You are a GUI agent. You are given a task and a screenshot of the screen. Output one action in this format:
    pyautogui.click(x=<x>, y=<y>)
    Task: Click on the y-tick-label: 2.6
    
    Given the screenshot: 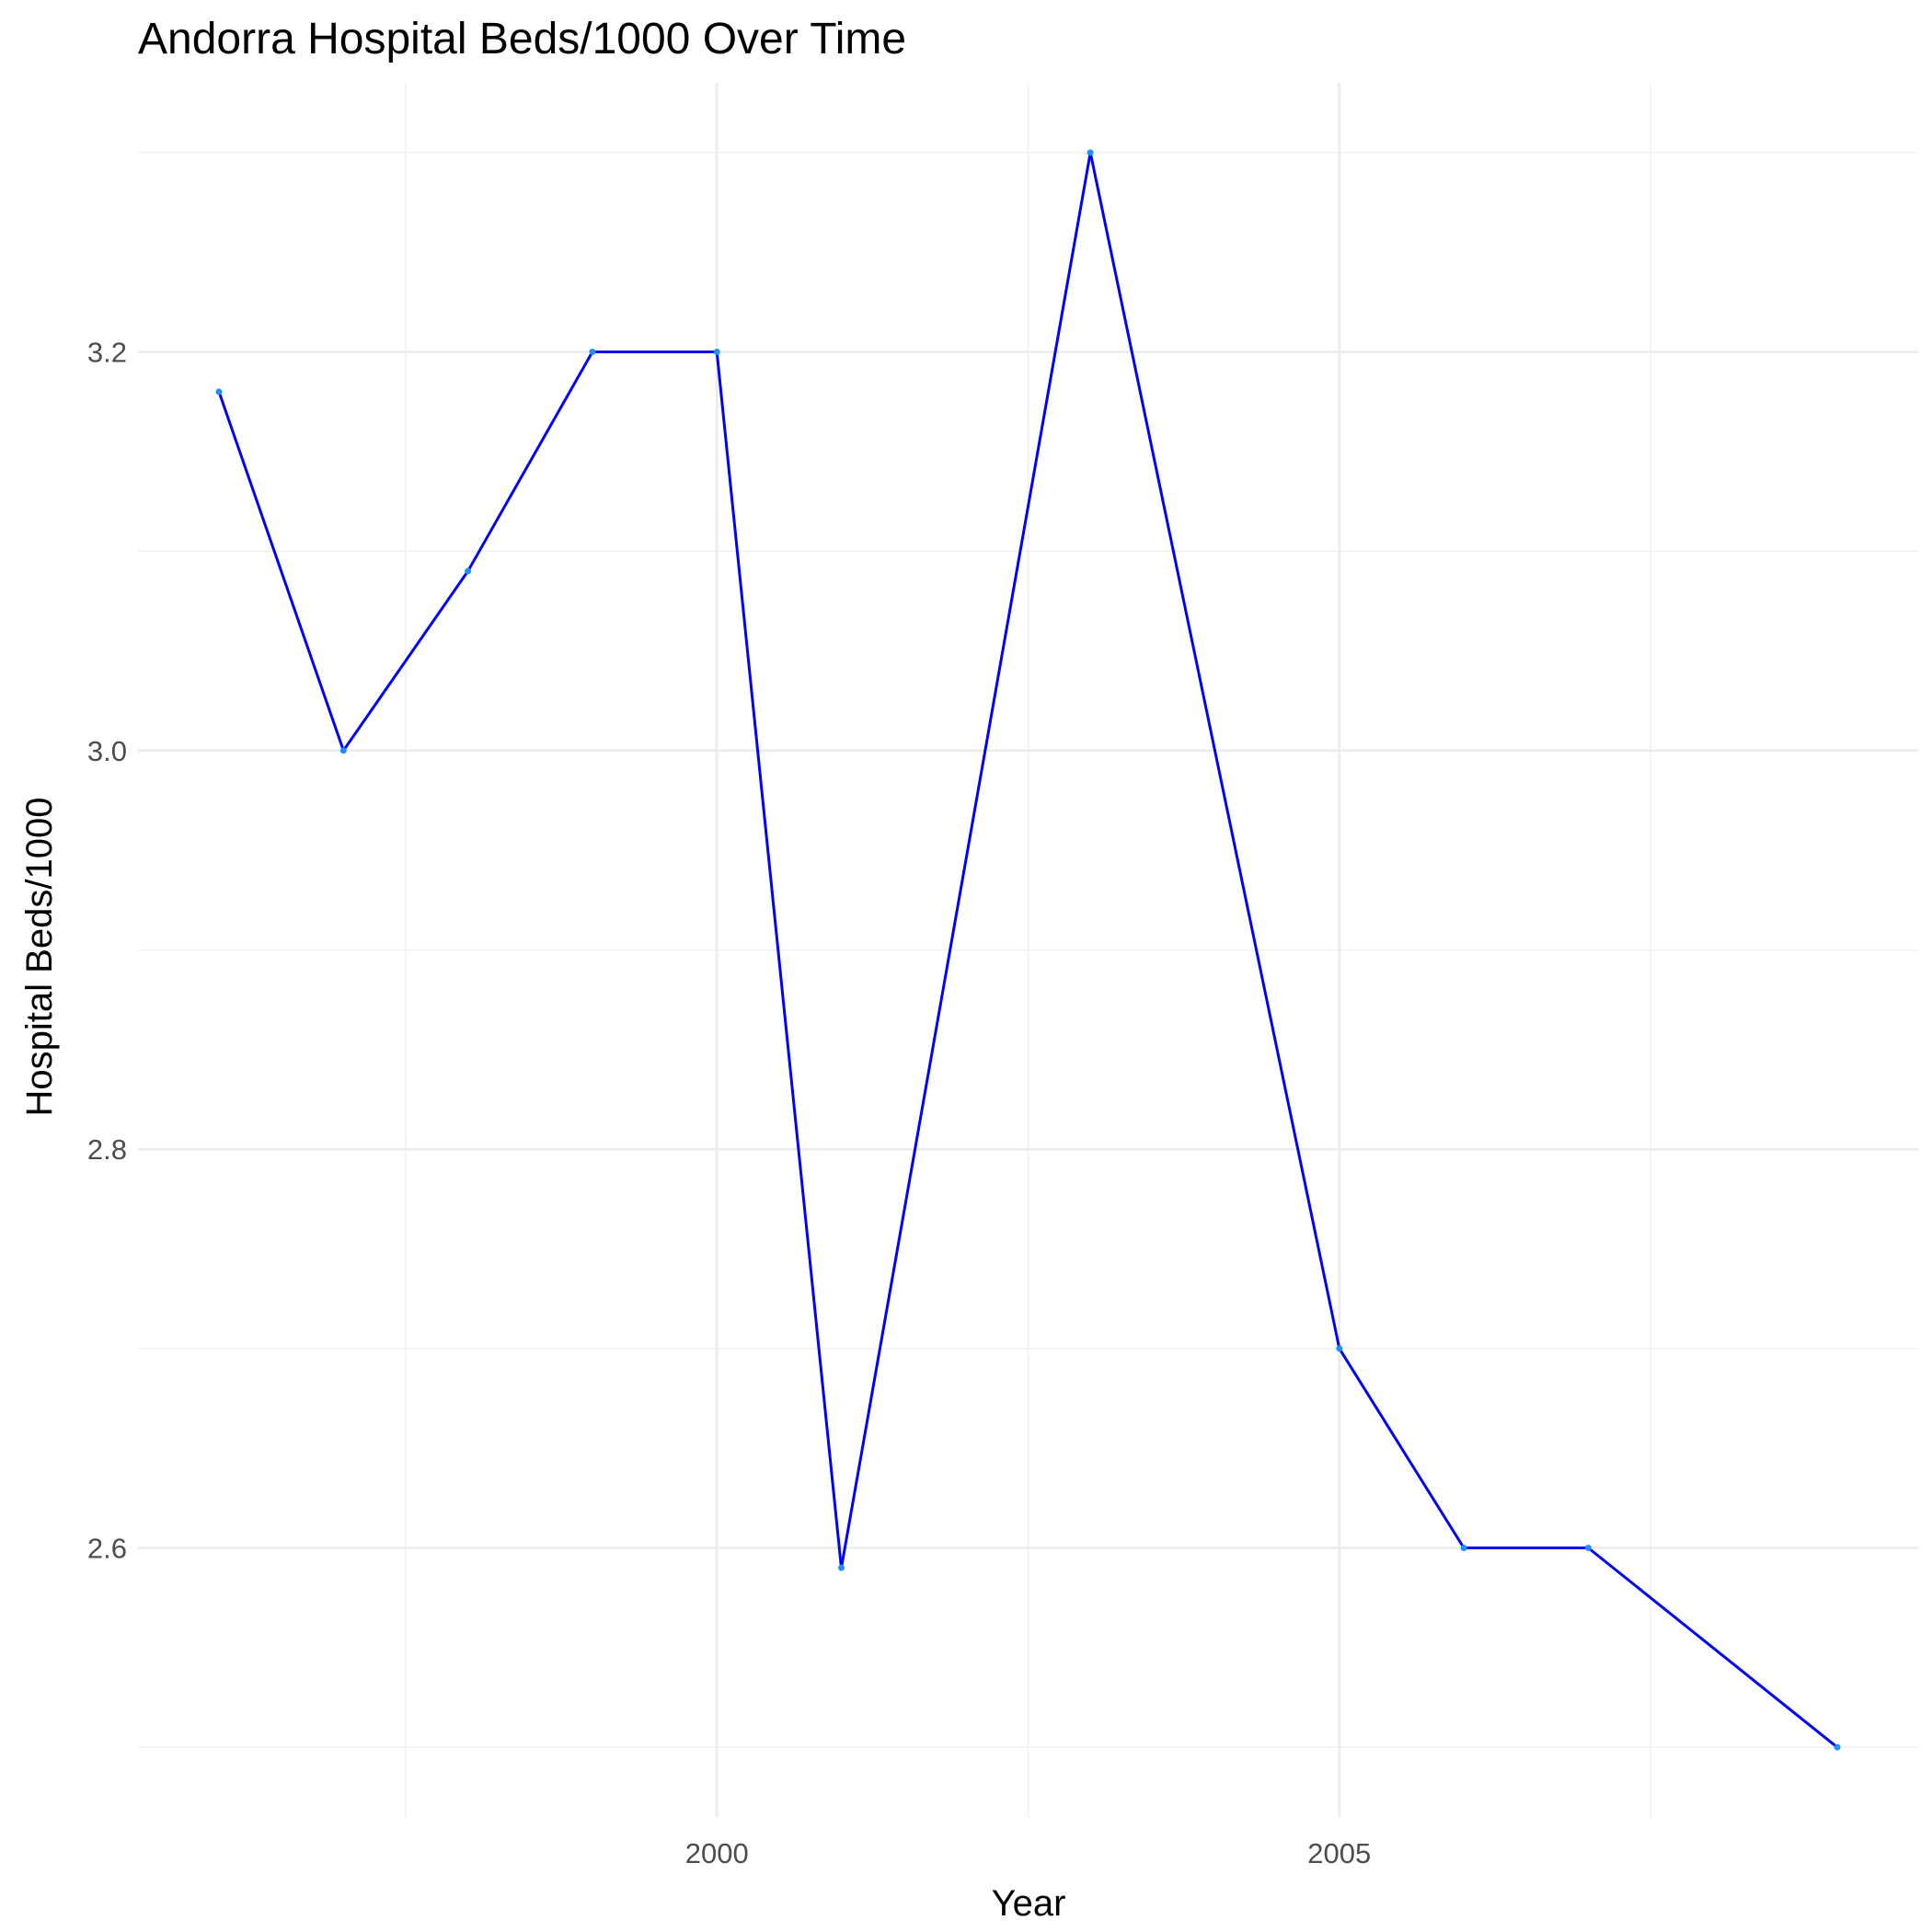 What is the action you would take?
    pyautogui.click(x=107, y=1549)
    